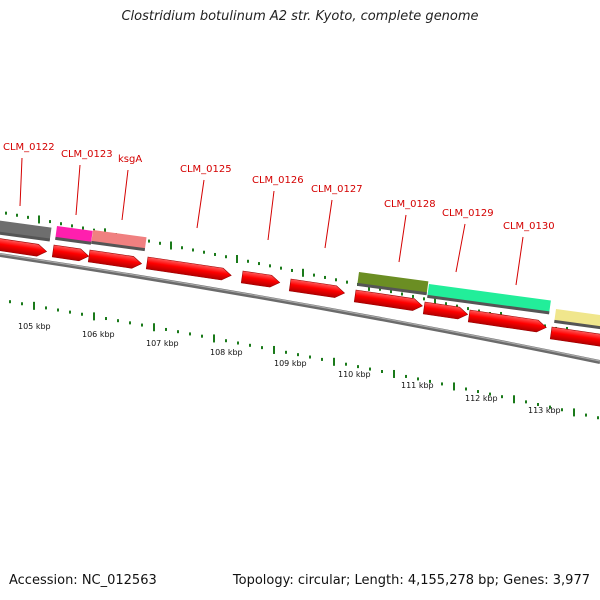  Describe the element at coordinates (577, 324) in the screenshot. I see `feature-khaki-shadow` at that location.